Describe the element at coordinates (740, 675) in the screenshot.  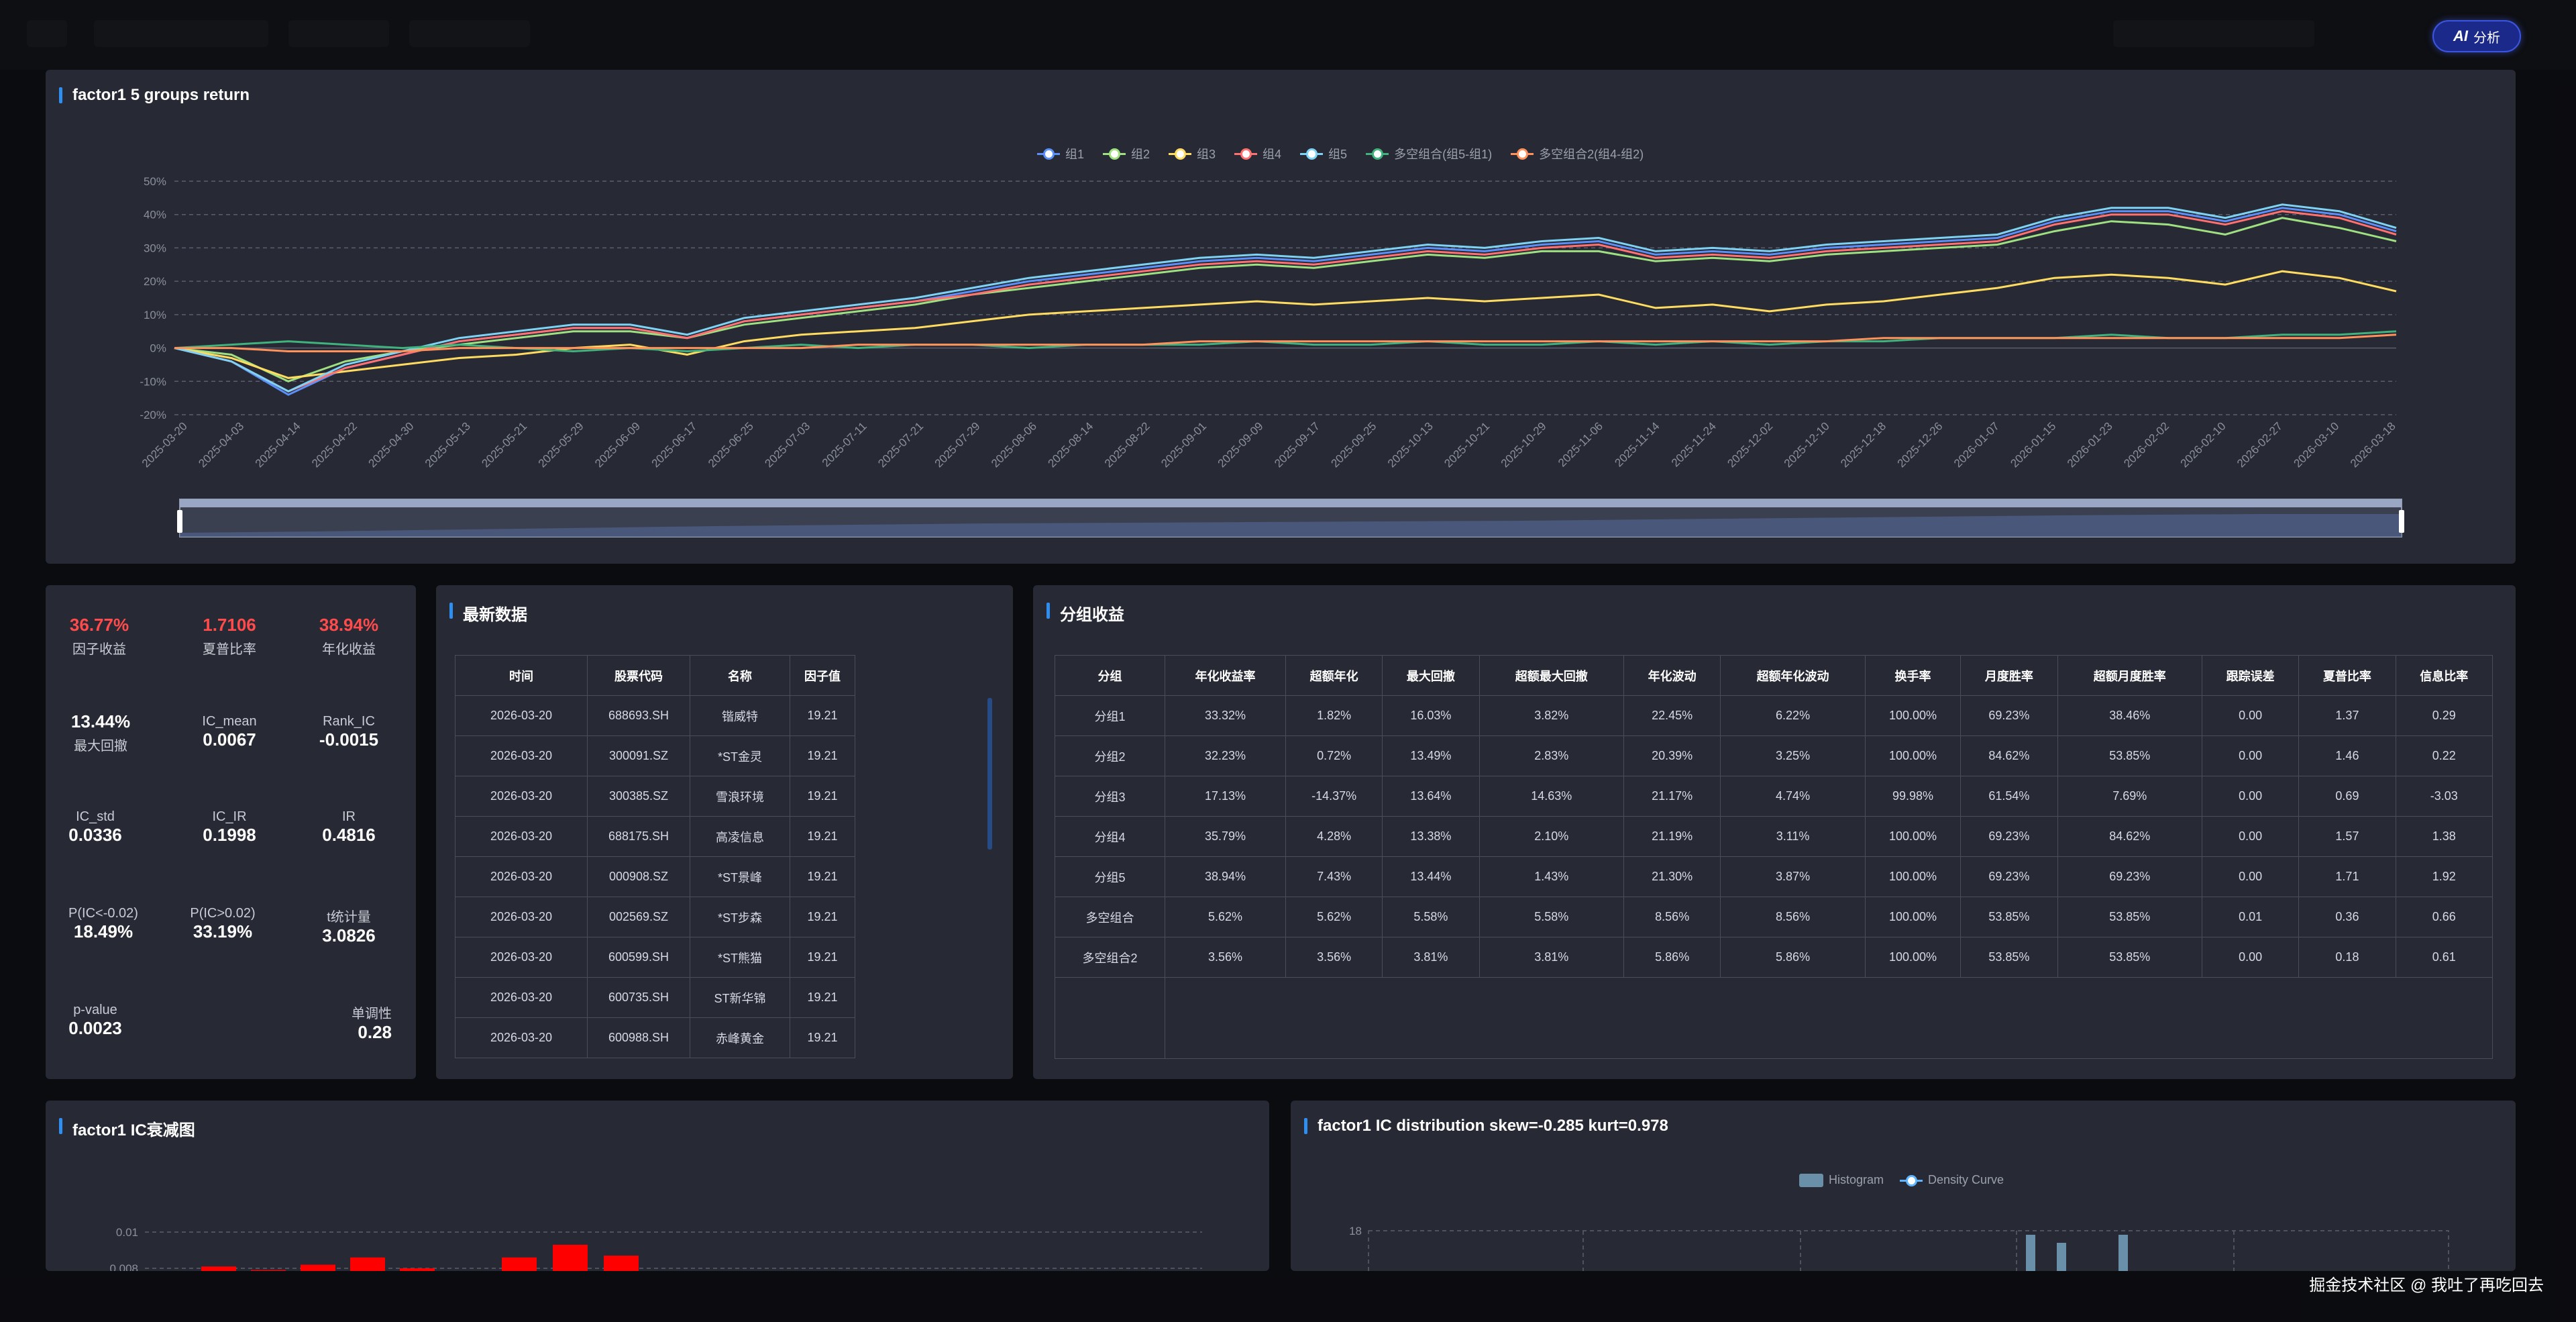
I see `table-header-cell: 名称` at that location.